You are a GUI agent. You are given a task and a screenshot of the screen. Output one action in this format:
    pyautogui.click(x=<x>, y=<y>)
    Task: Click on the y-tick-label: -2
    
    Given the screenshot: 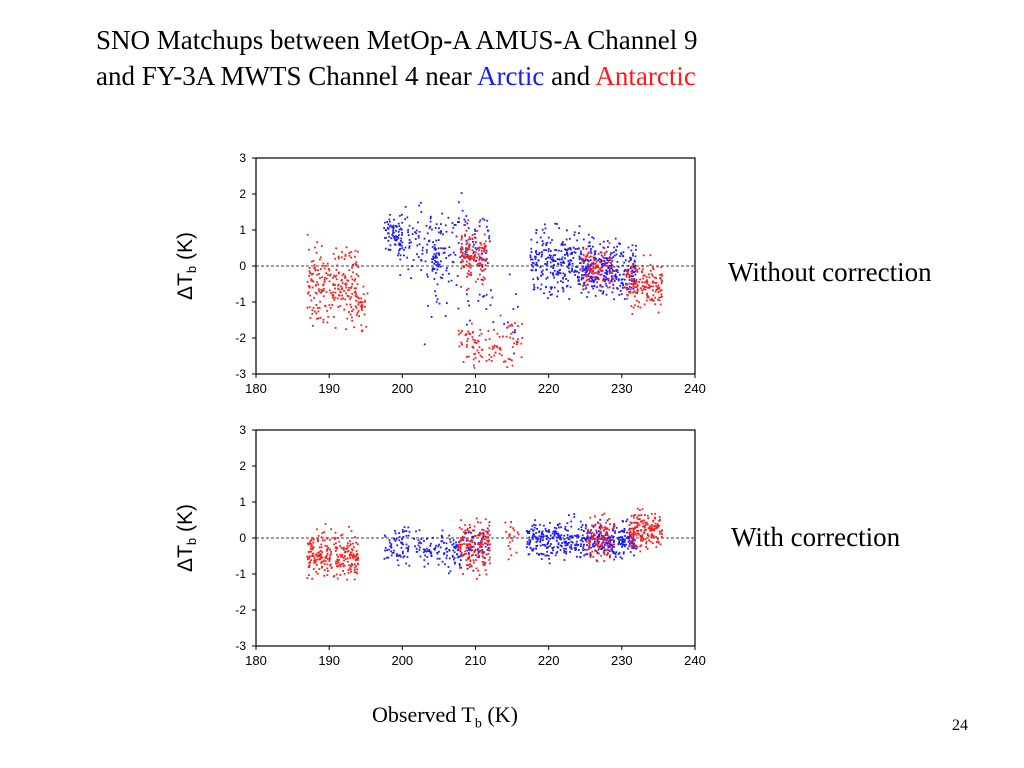 What is the action you would take?
    pyautogui.click(x=240, y=610)
    